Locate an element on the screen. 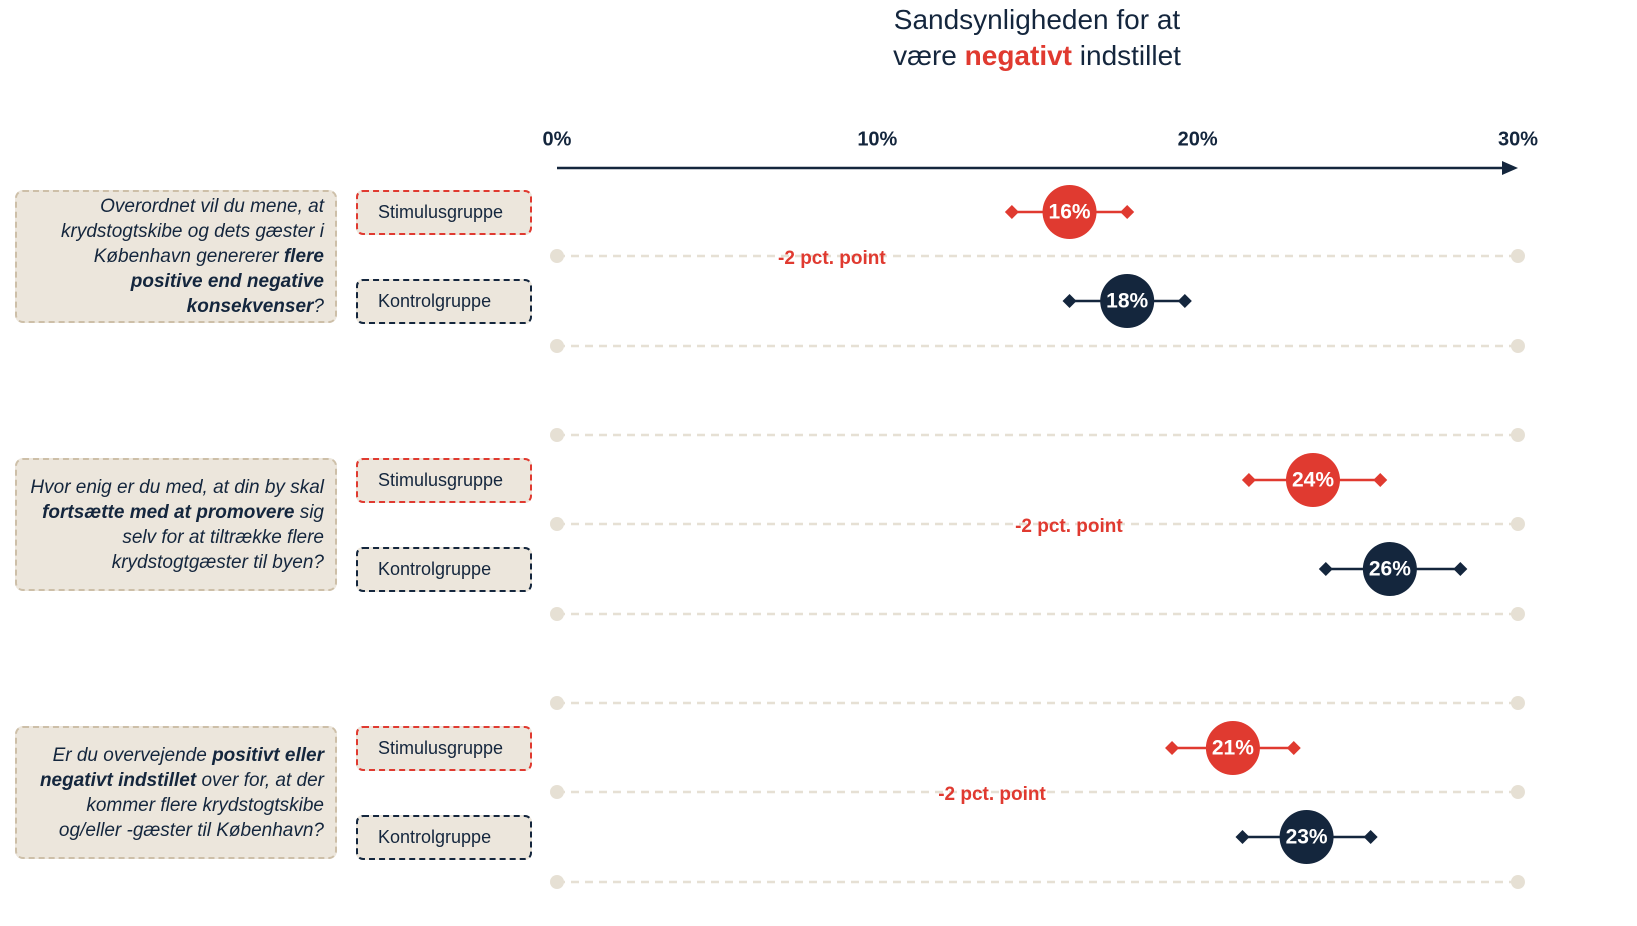 The height and width of the screenshot is (926, 1637). x-tick-label: 20% is located at coordinates (1198, 139).